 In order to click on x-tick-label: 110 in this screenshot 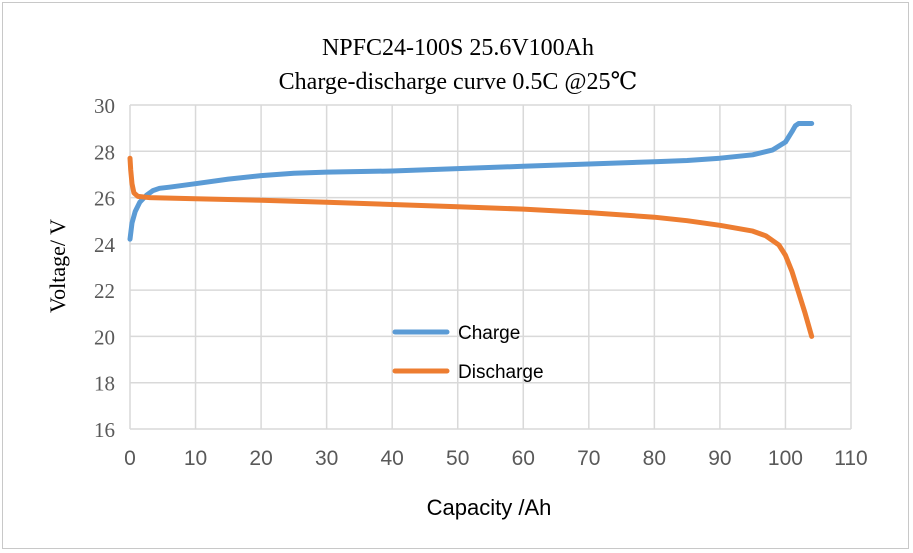, I will do `click(850, 458)`.